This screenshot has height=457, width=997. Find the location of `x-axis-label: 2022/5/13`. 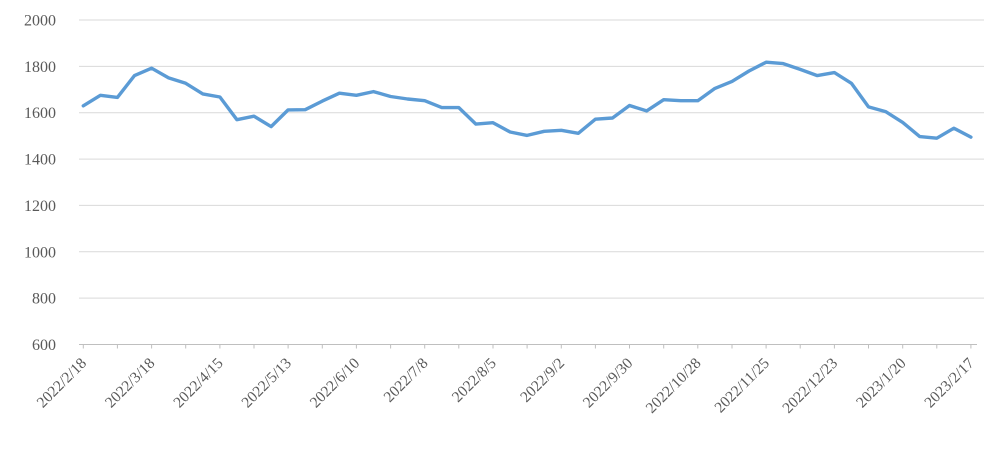

x-axis-label: 2022/5/13 is located at coordinates (266, 383).